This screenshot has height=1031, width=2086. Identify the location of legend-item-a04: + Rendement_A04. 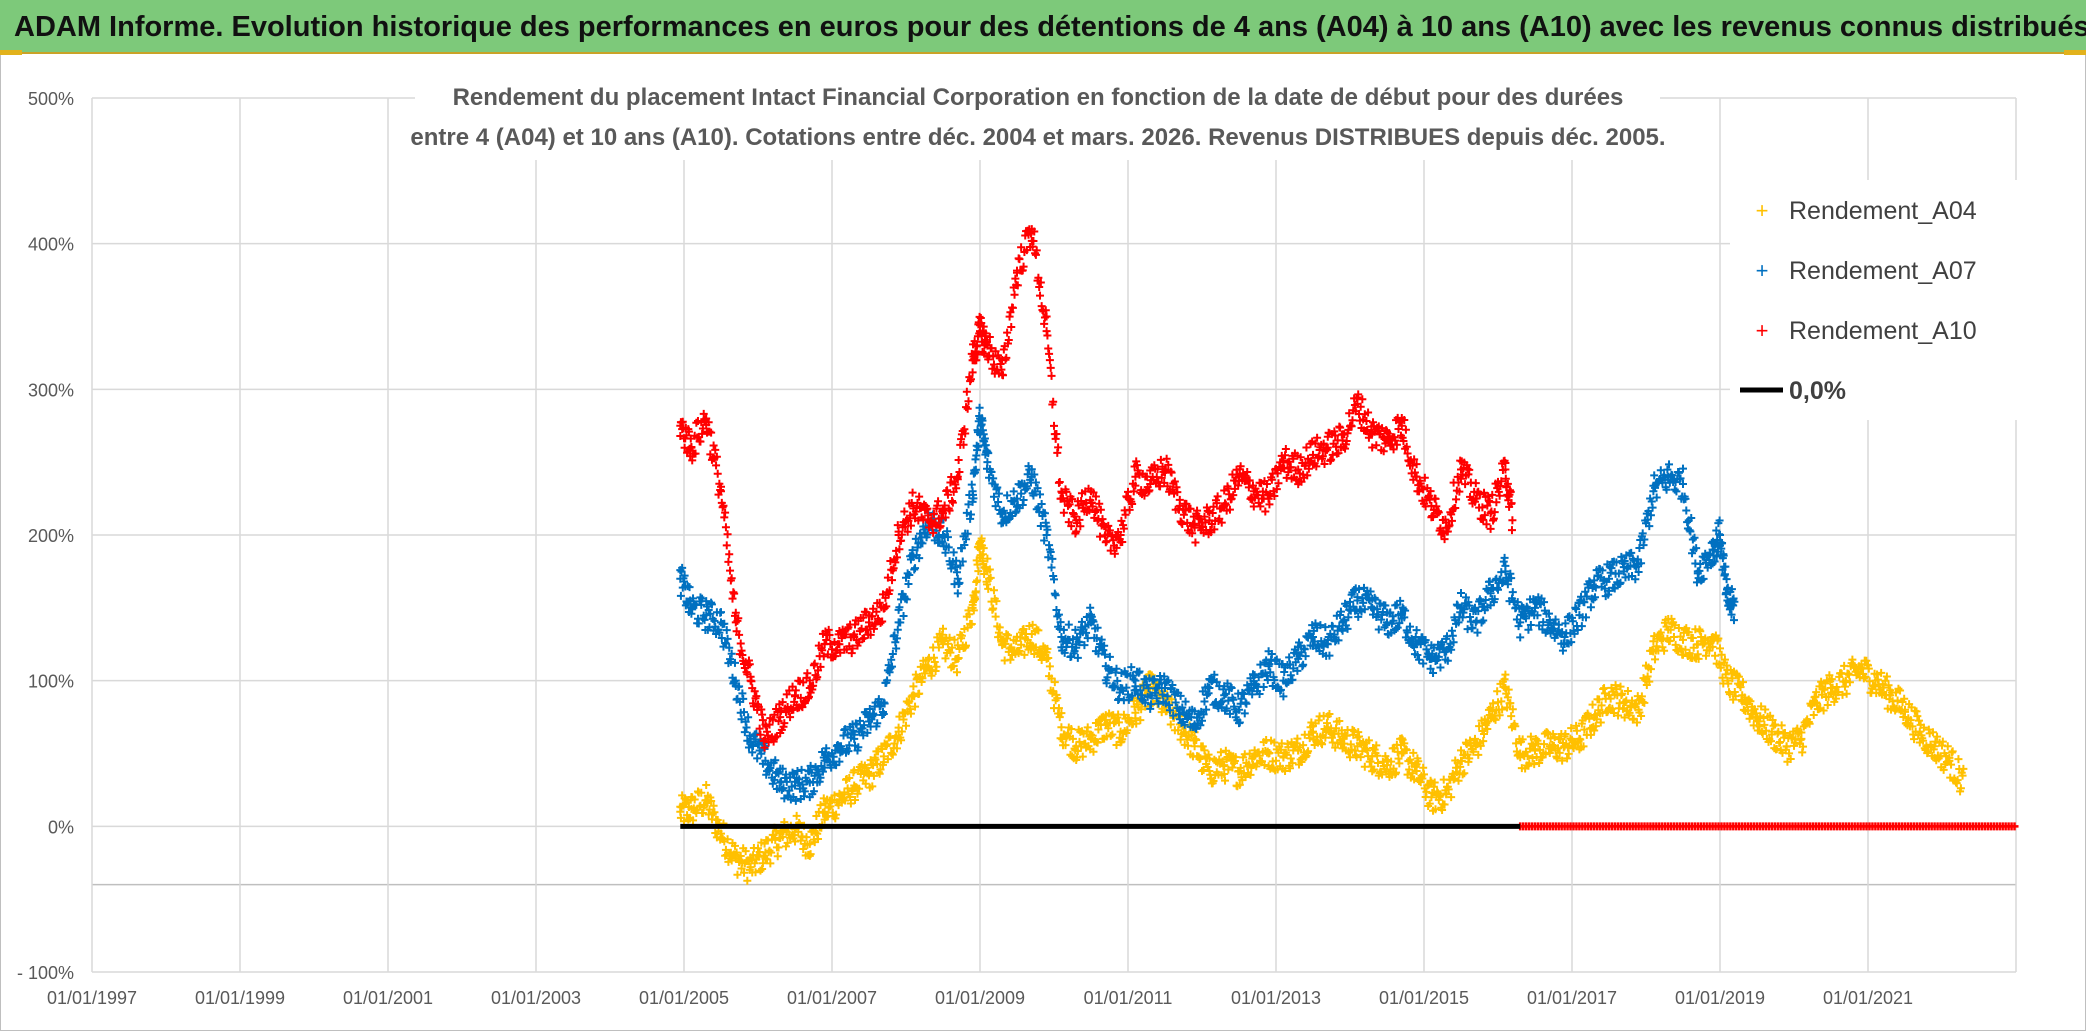
(1866, 211).